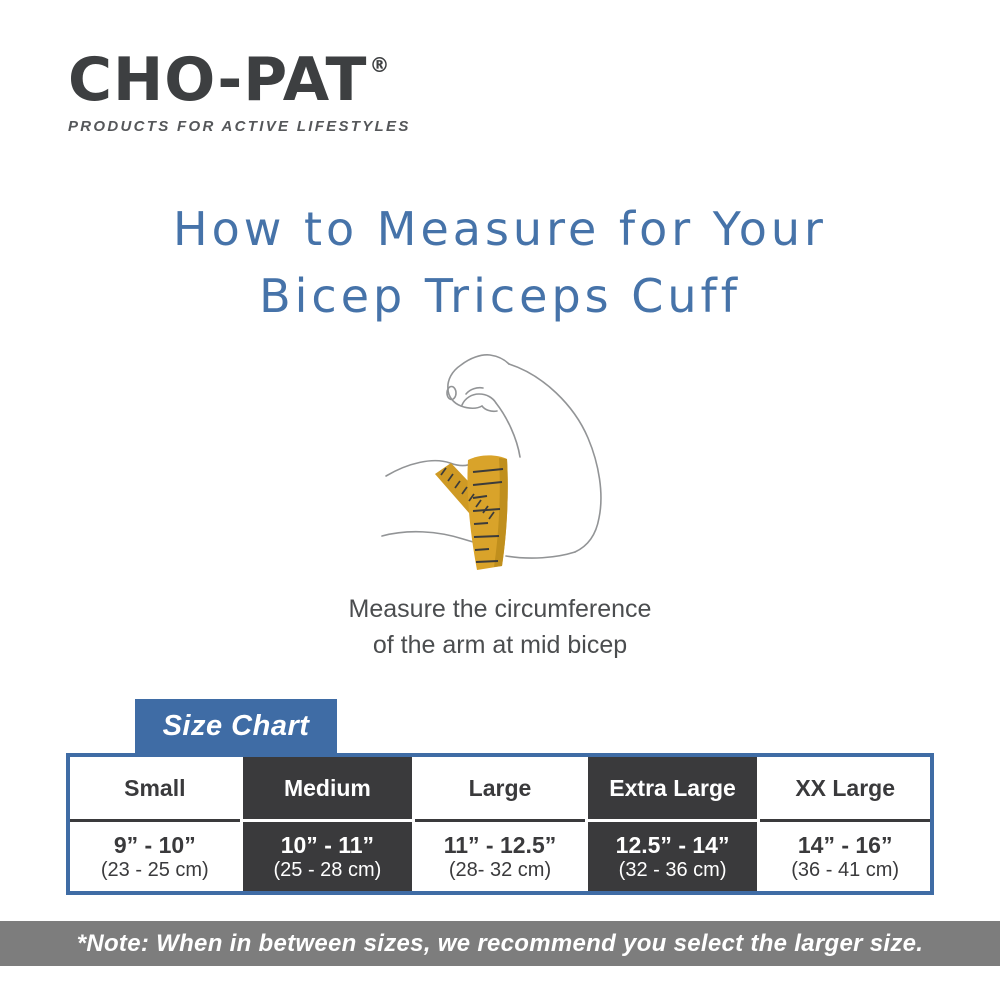  Describe the element at coordinates (672, 844) in the screenshot. I see `size-range-inches: 12.5” - 14”` at that location.